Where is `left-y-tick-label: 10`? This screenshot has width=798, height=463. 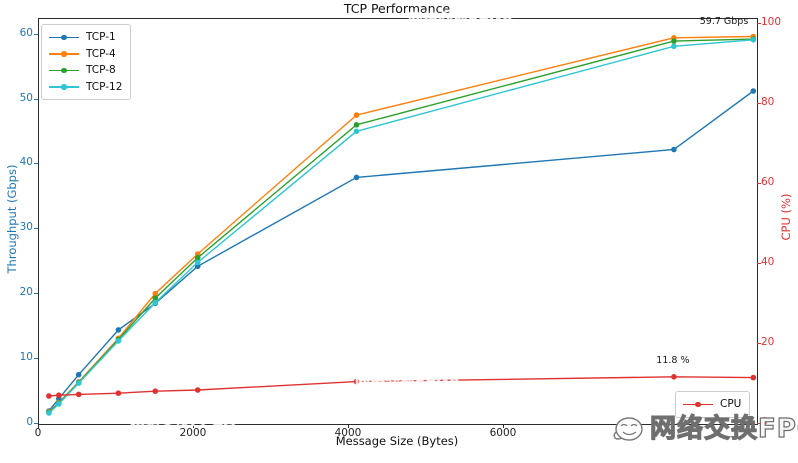 left-y-tick-label: 10 is located at coordinates (26, 357).